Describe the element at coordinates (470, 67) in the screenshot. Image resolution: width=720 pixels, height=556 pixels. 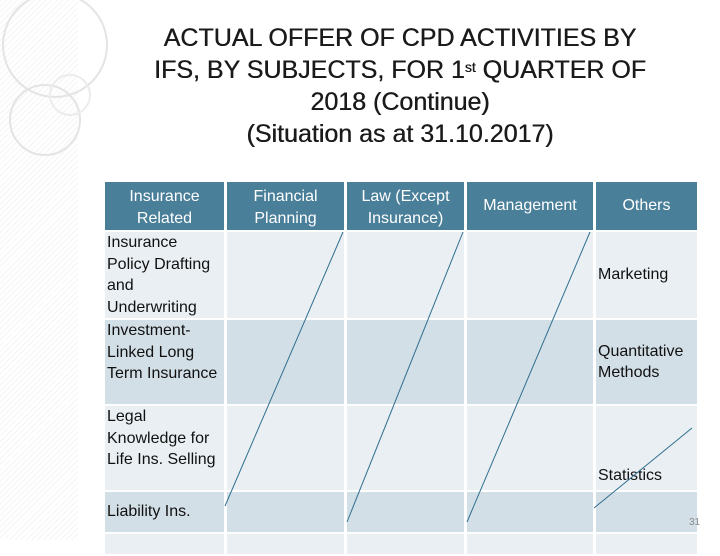
I see `title-ordinal-suffix: st` at that location.